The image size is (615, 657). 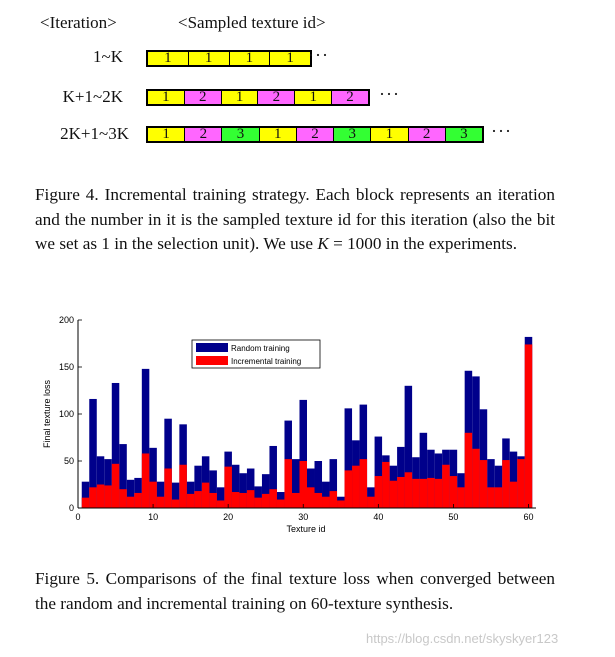 I want to click on x-tick-label: 60, so click(x=528, y=517).